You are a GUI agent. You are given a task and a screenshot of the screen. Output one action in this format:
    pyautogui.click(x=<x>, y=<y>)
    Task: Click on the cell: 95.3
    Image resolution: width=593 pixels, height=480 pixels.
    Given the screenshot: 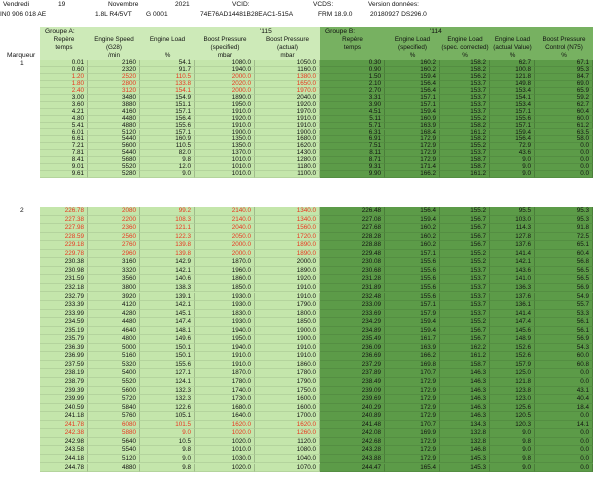 What is the action you would take?
    pyautogui.click(x=564, y=220)
    